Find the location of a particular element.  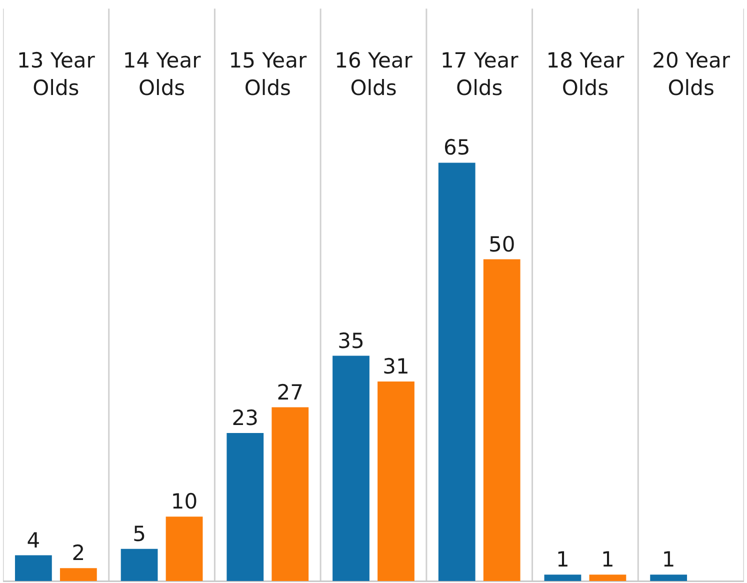

data-label: 10 is located at coordinates (184, 502).